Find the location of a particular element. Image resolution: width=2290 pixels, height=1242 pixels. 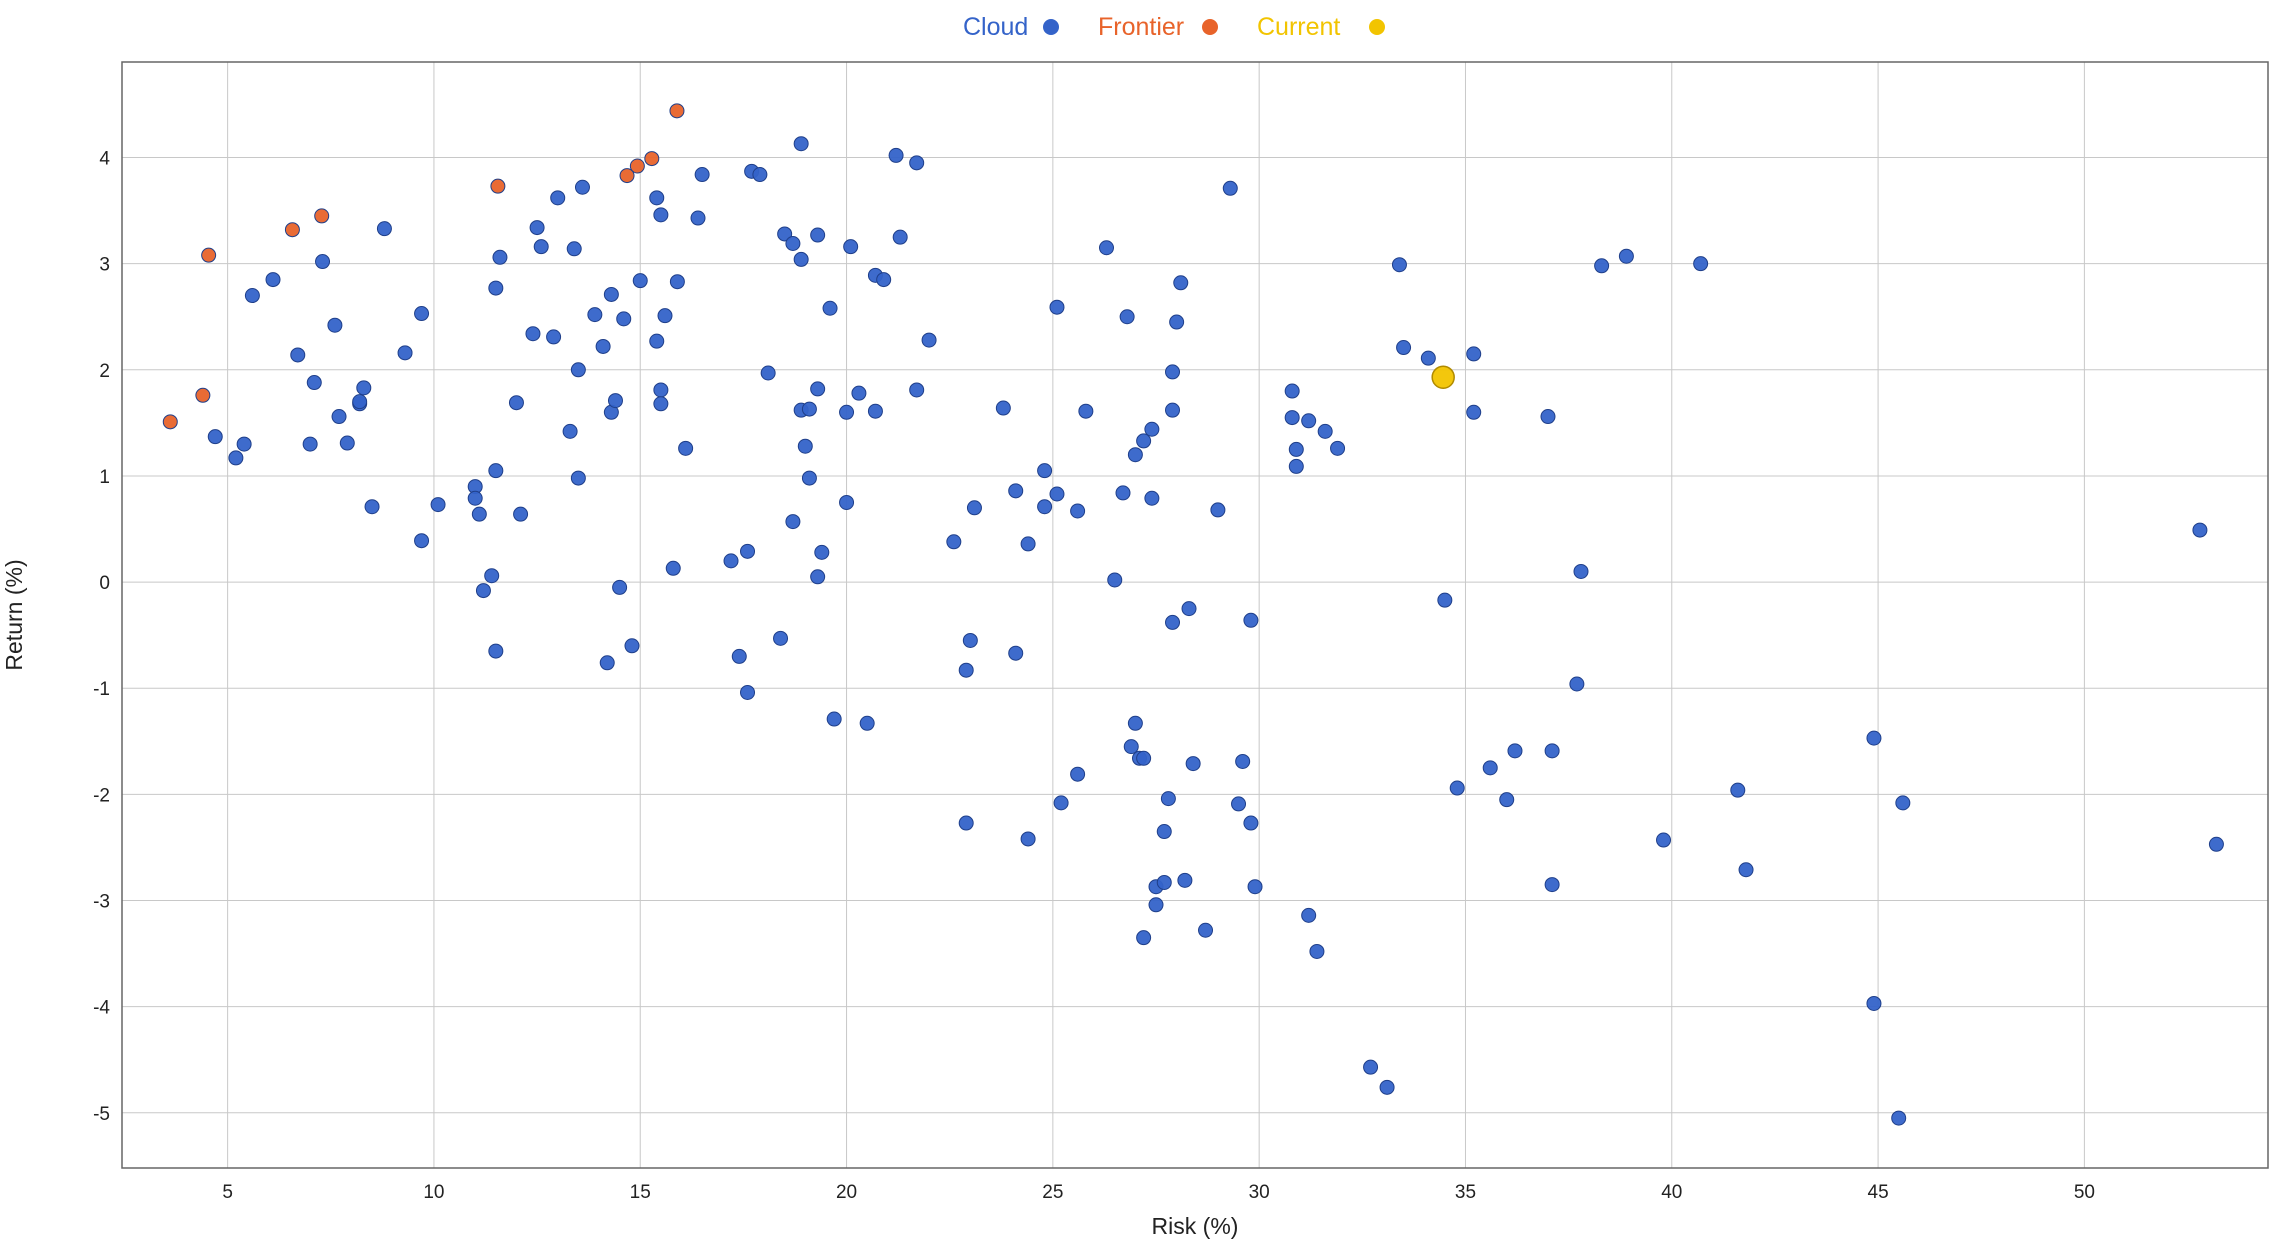

legend-label-cloud: Cloud is located at coordinates (995, 27).